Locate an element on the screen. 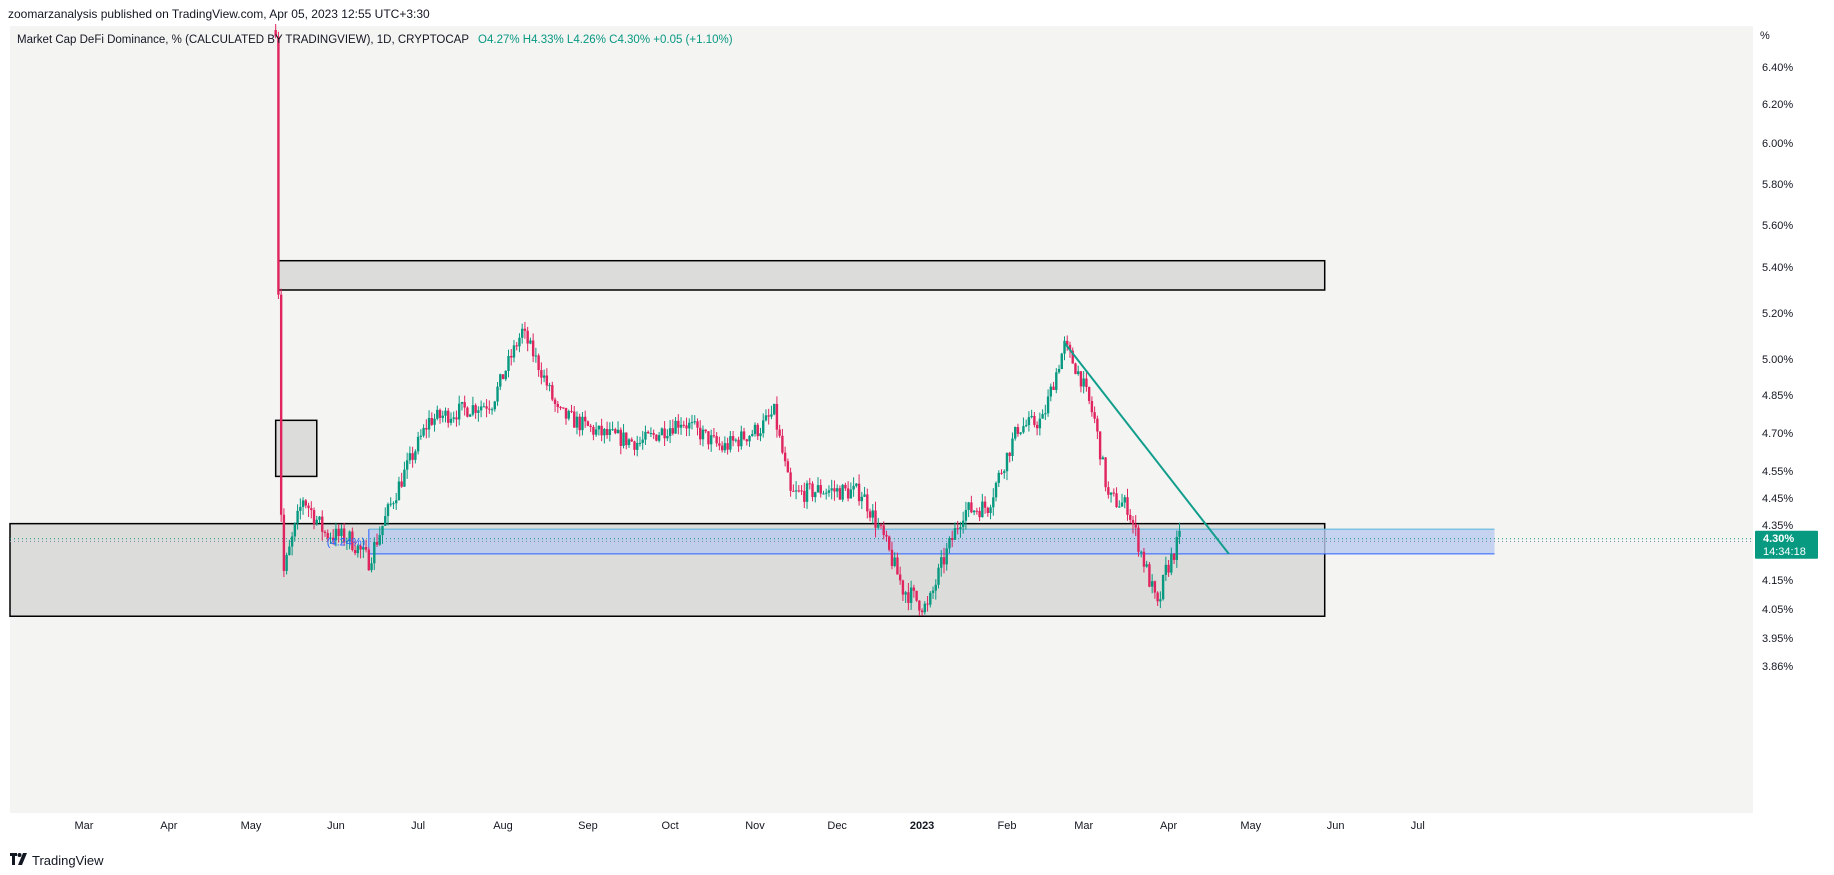 This screenshot has height=875, width=1834. time-axis is located at coordinates (881, 830).